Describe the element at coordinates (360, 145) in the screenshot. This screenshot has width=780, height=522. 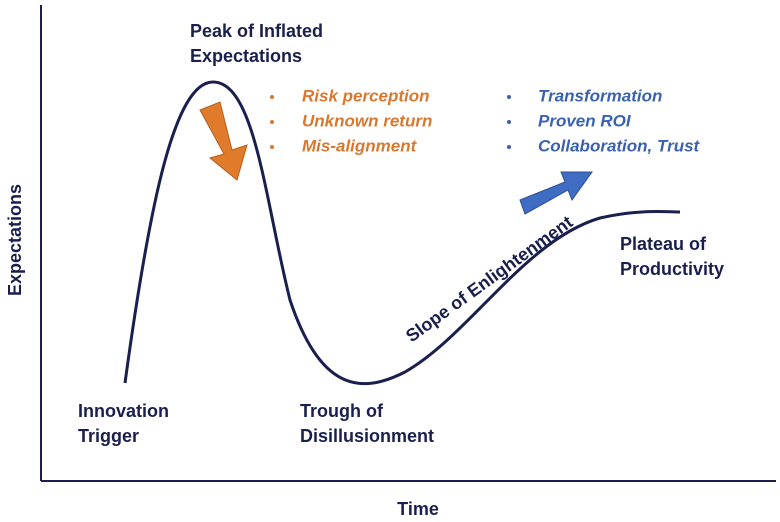
I see `barrier-item: Mis-alignment` at that location.